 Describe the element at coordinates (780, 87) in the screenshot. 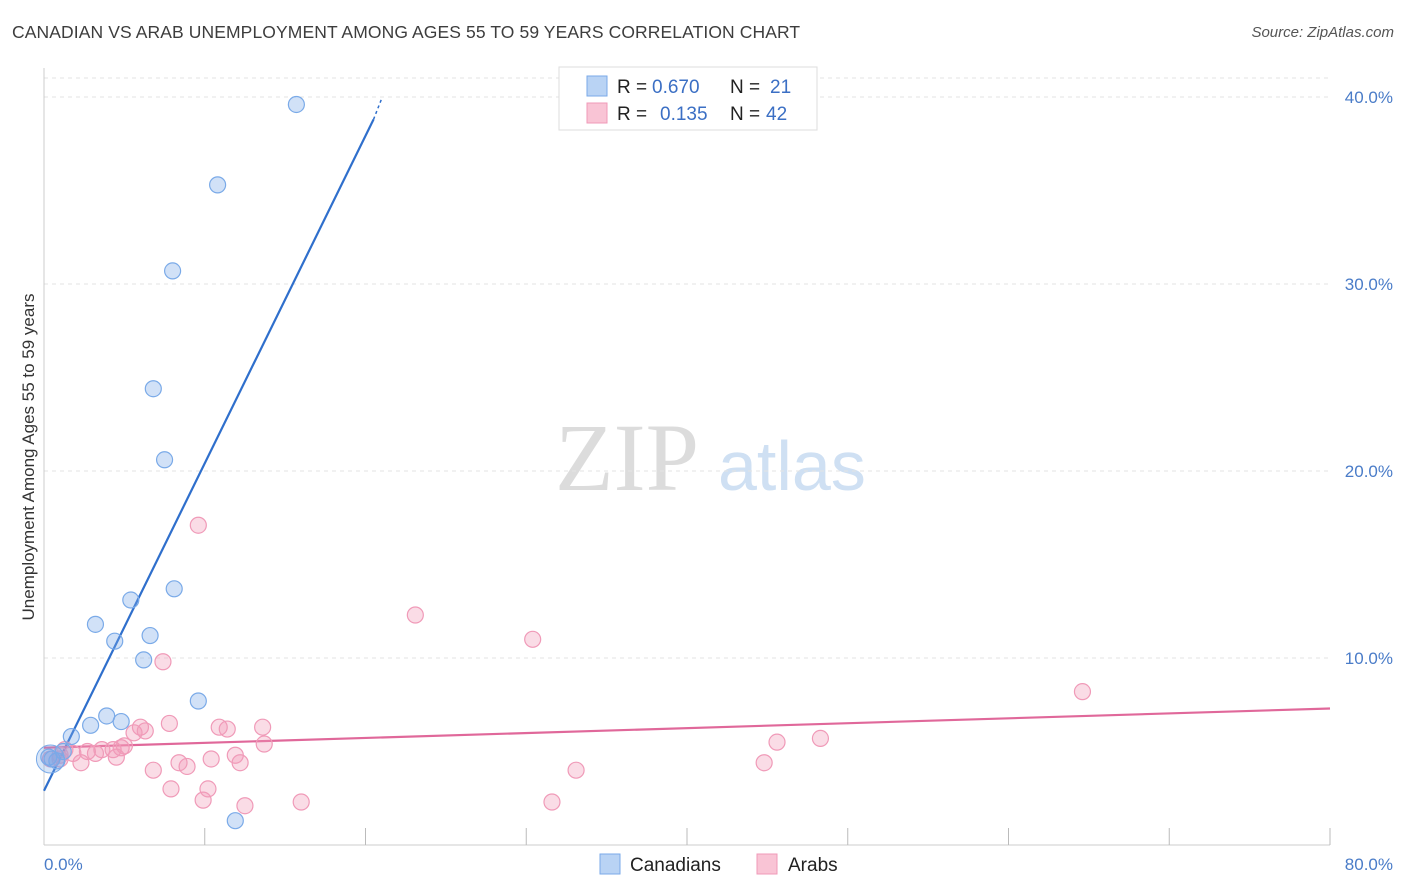

I see `legend-n-canadians: 21` at that location.